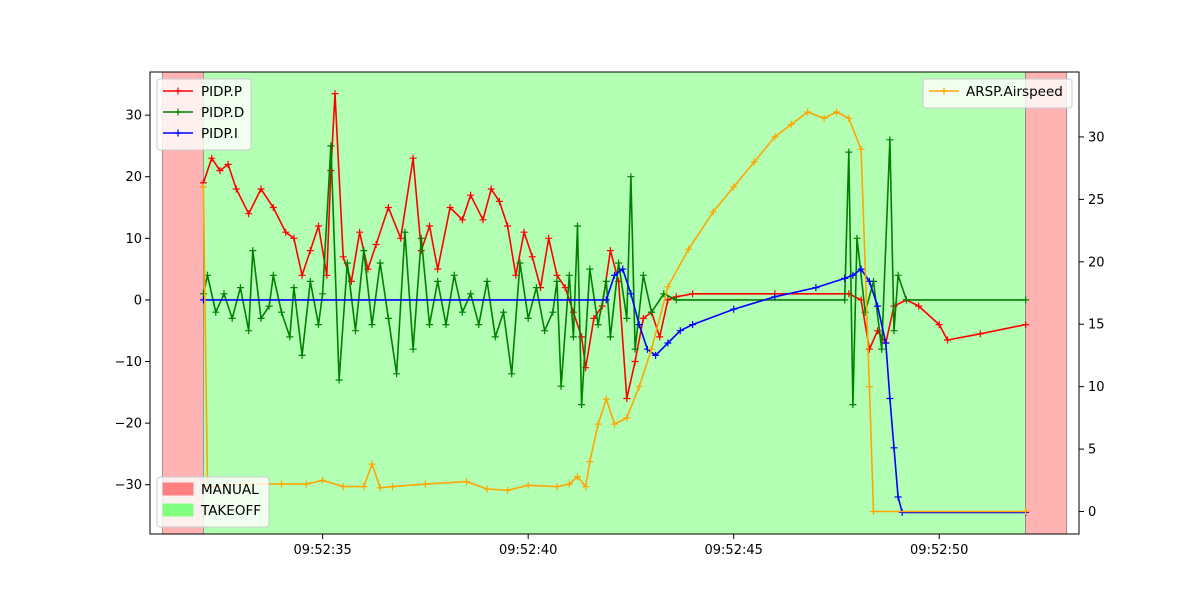 The width and height of the screenshot is (1200, 600). Describe the element at coordinates (222, 113) in the screenshot. I see `legend-label: PIDP.D` at that location.